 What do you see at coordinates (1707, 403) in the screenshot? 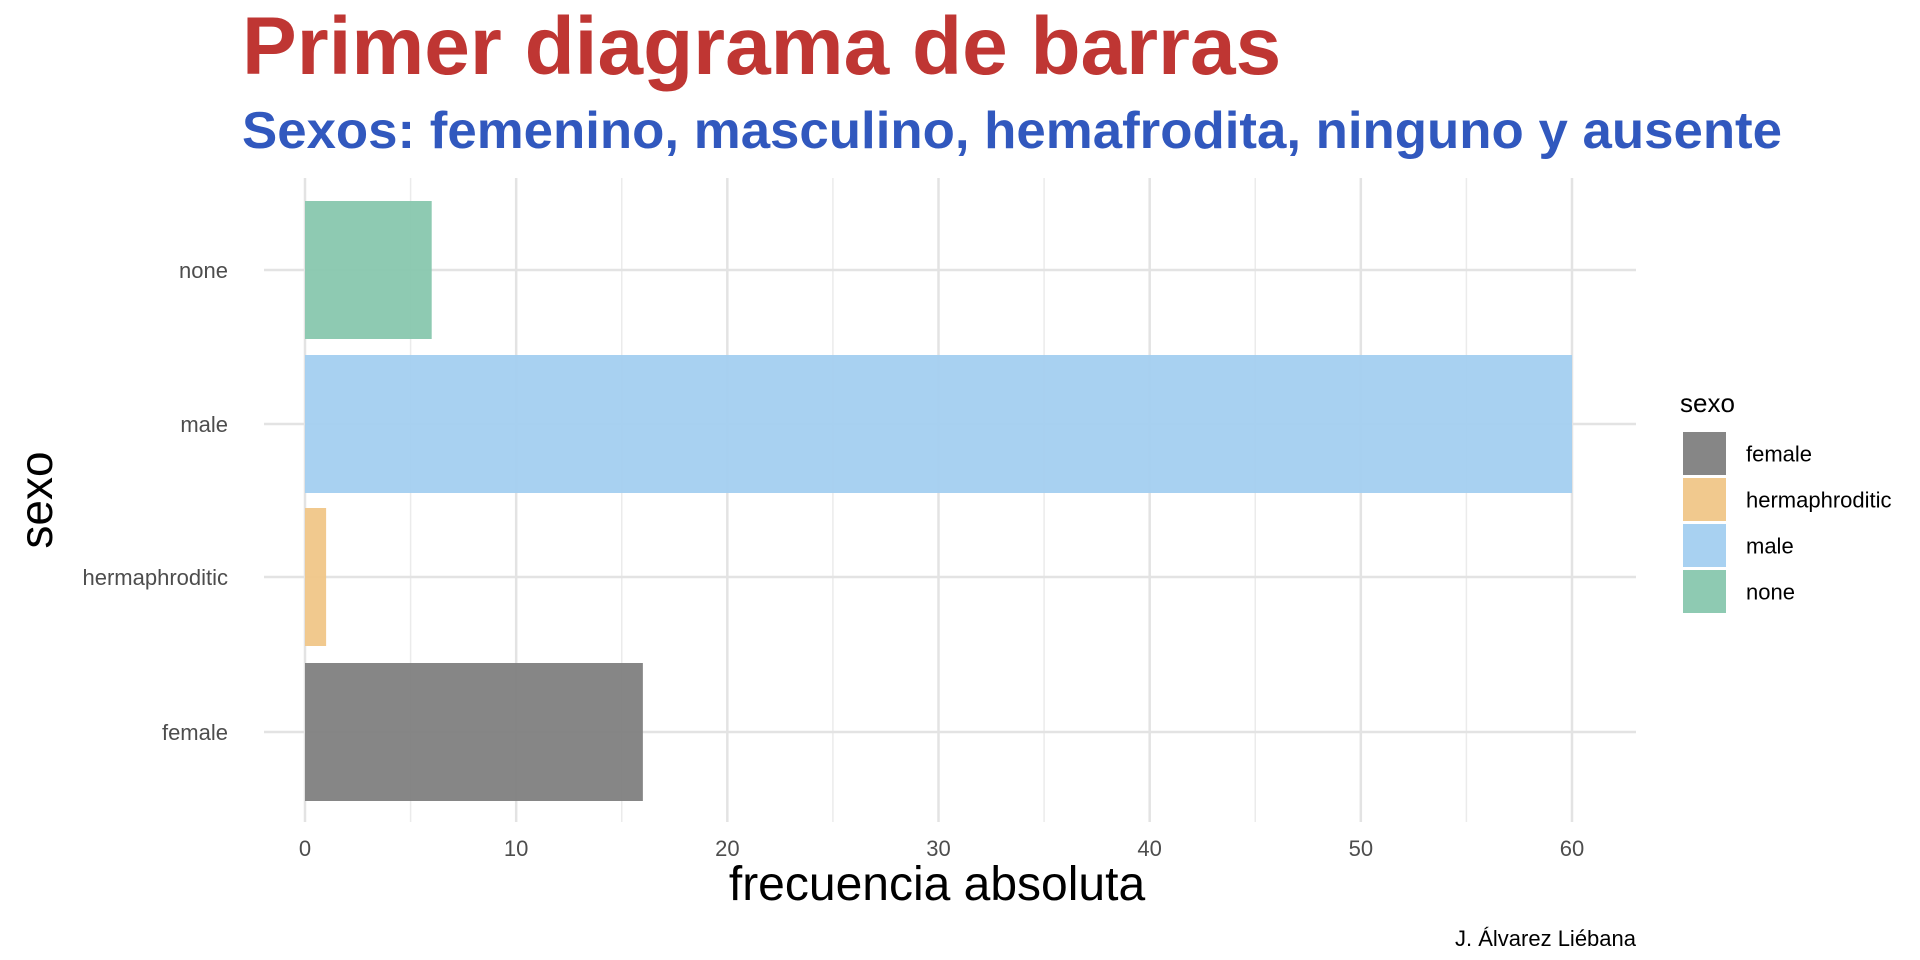
I see `legend-title: sexo` at bounding box center [1707, 403].